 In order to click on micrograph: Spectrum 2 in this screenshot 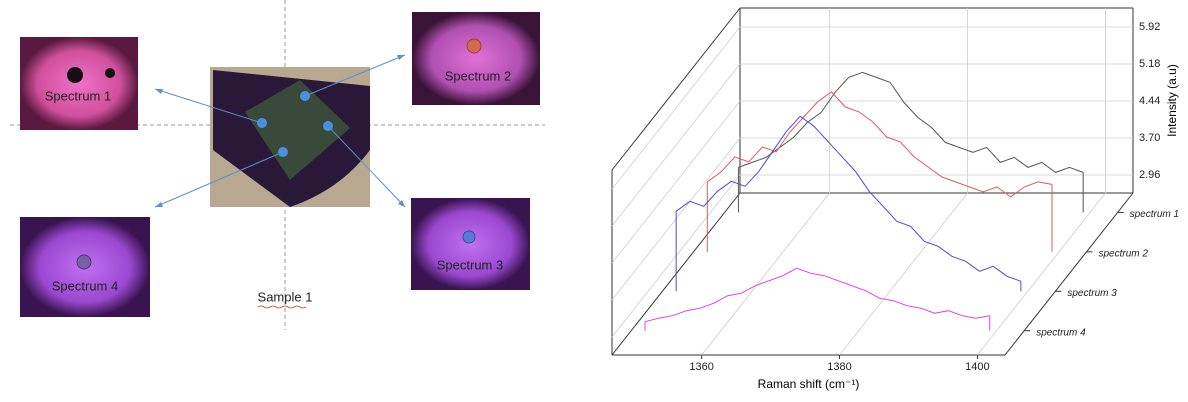, I will do `click(476, 58)`.